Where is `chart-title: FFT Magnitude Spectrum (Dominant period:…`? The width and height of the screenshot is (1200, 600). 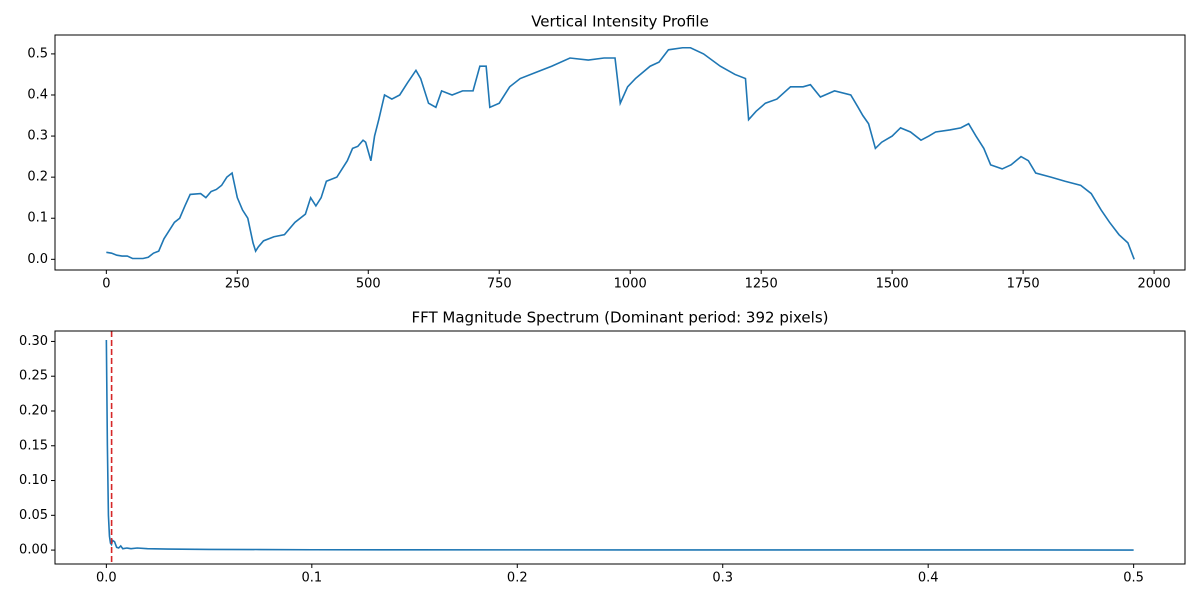 chart-title: FFT Magnitude Spectrum (Dominant period:… is located at coordinates (620, 318).